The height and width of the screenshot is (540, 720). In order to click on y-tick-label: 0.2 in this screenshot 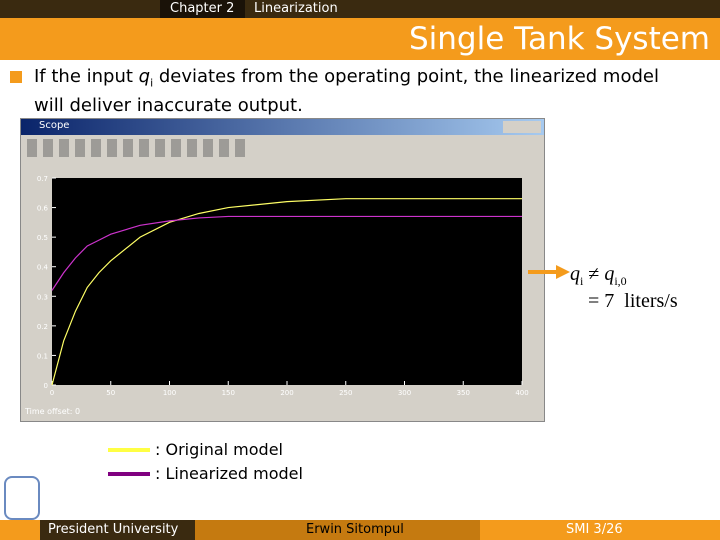, I will do `click(42, 327)`.